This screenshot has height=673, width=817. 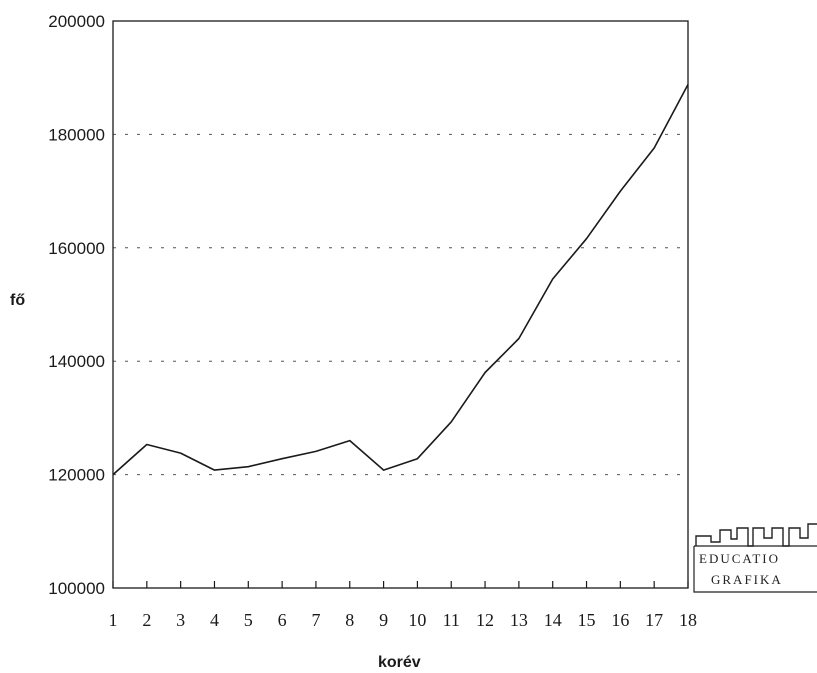 I want to click on x-tick-marks, so click(x=400, y=584).